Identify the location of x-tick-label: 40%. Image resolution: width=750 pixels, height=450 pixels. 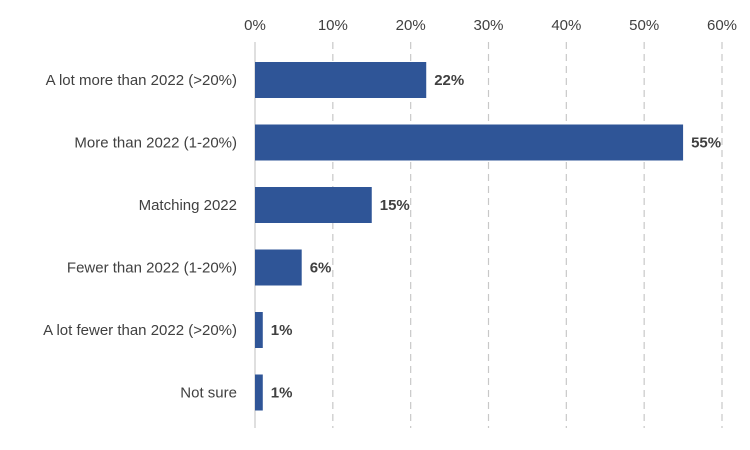
(566, 25).